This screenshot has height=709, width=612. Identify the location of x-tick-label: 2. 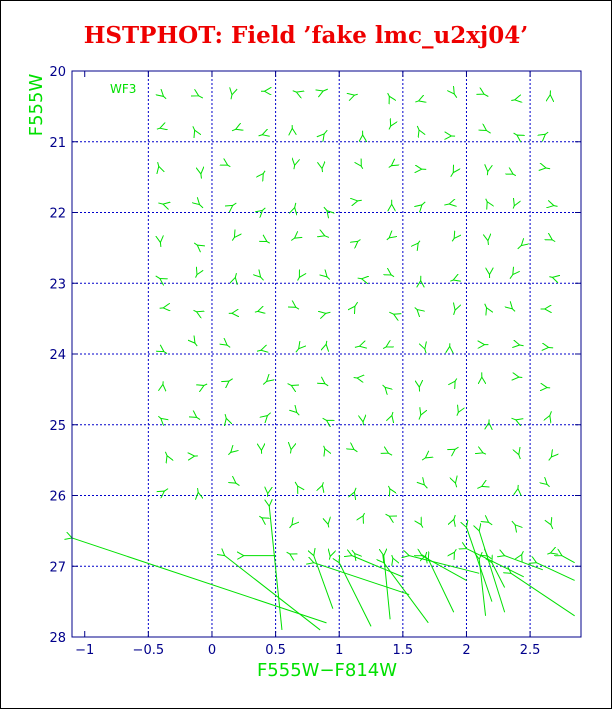
(466, 650).